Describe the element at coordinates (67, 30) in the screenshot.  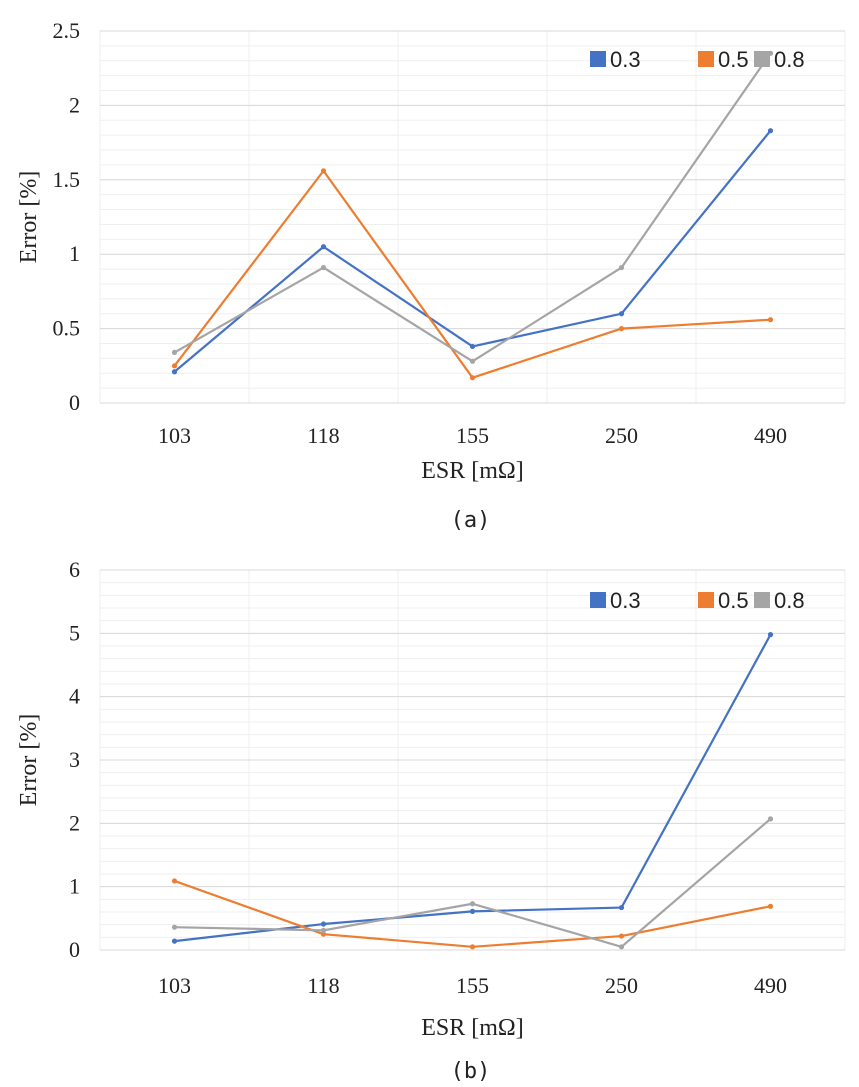
I see `y-tick-label: 2.5` at that location.